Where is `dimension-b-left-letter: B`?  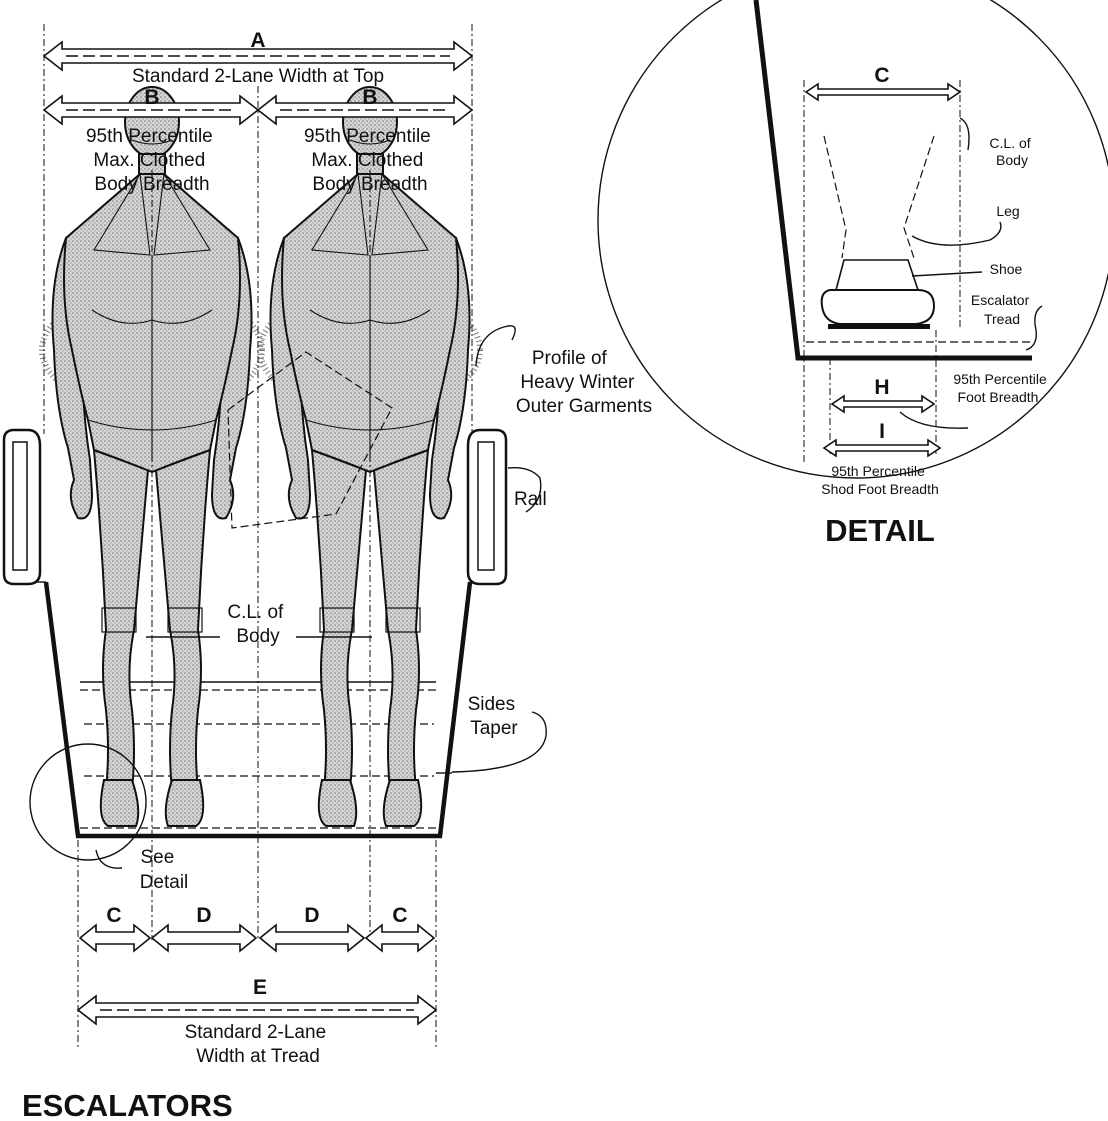 dimension-b-left-letter: B is located at coordinates (151, 97).